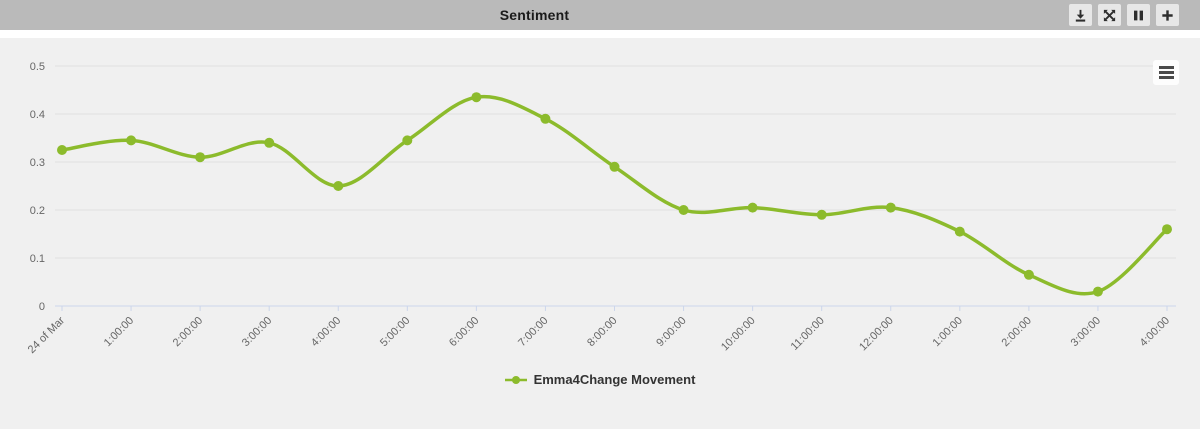 This screenshot has height=429, width=1200. What do you see at coordinates (37, 187) in the screenshot?
I see `y-axis-labels: 0 0.1 0.2 0.3 0.4 0.5` at bounding box center [37, 187].